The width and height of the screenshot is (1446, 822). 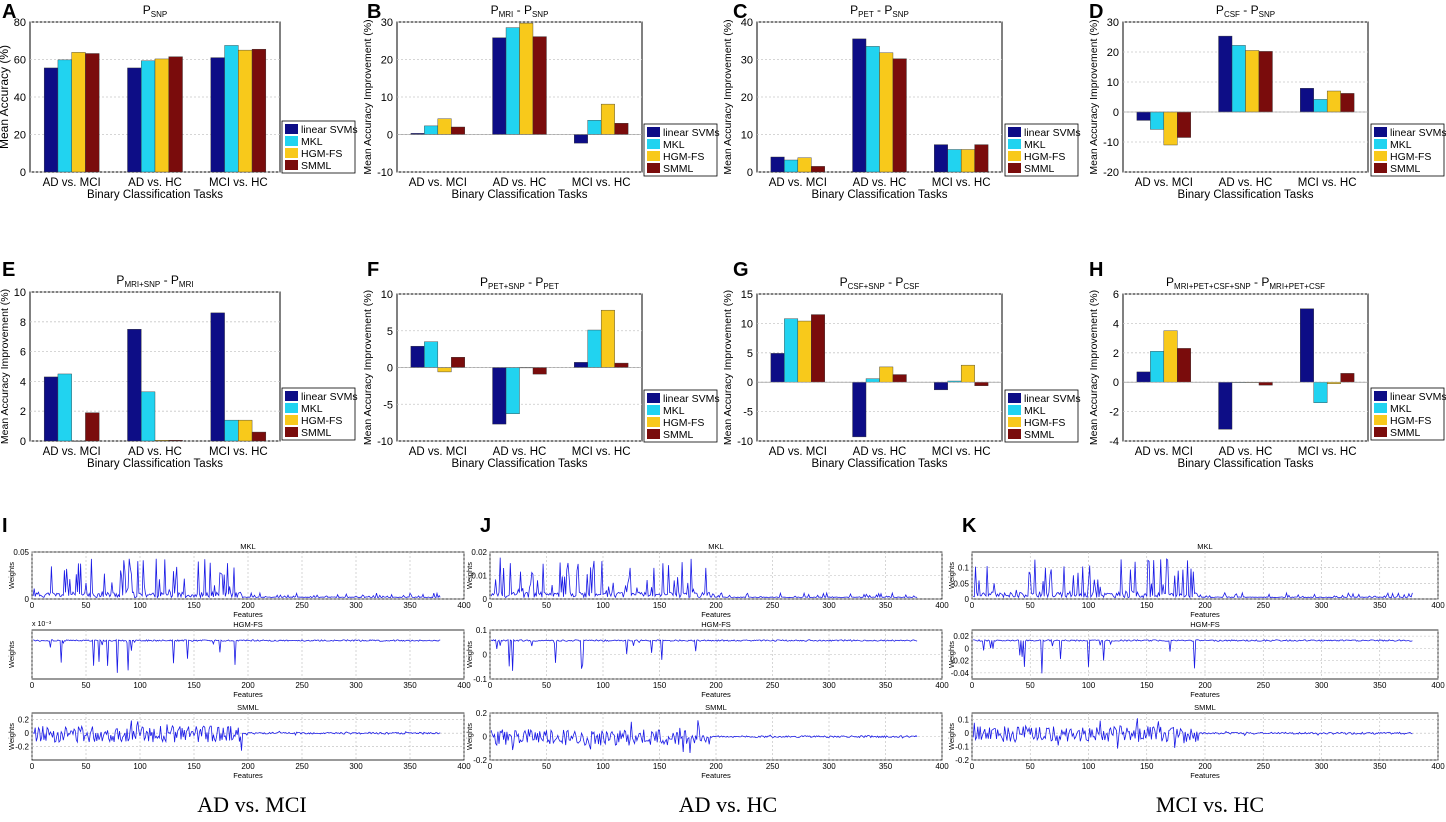 What do you see at coordinates (5, 526) in the screenshot?
I see `panel-label-i: I` at bounding box center [5, 526].